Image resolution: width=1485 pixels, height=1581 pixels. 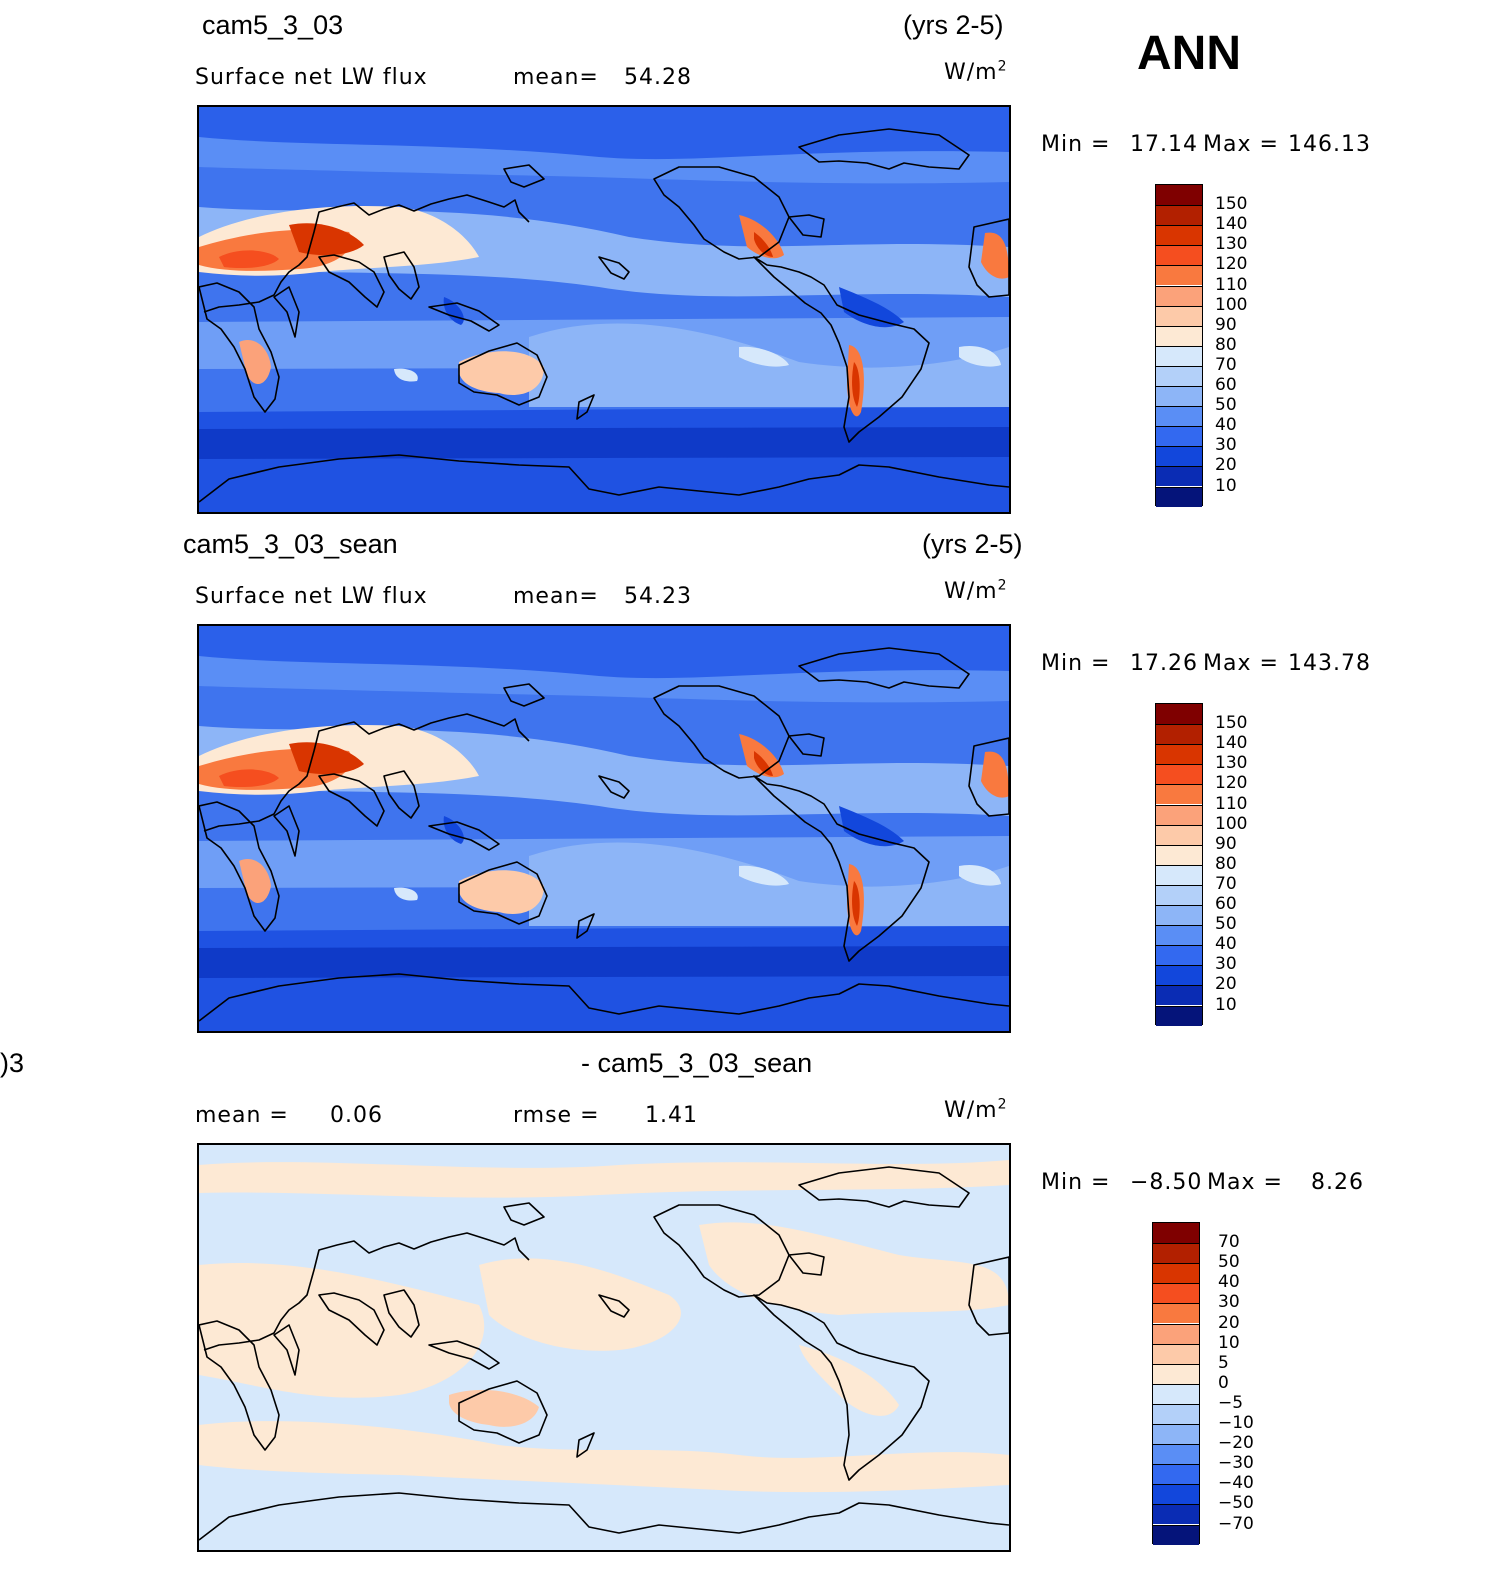 I want to click on panel2-max-label: Max =, so click(x=1241, y=663).